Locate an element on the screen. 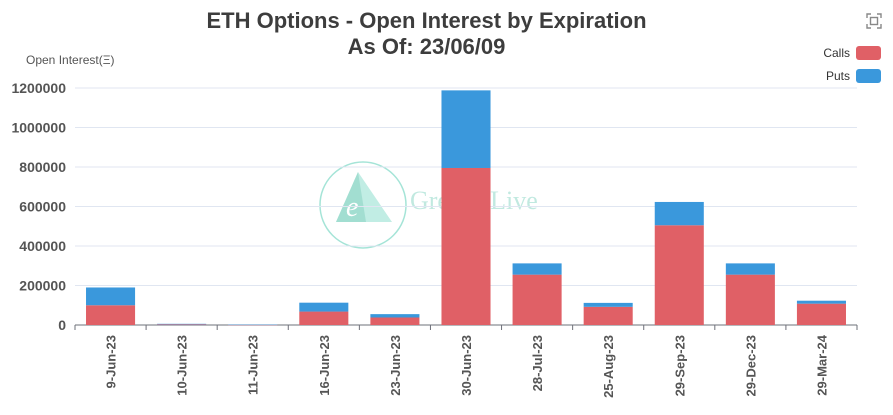 The image size is (893, 415). legend-item-calls: Calls is located at coordinates (852, 53).